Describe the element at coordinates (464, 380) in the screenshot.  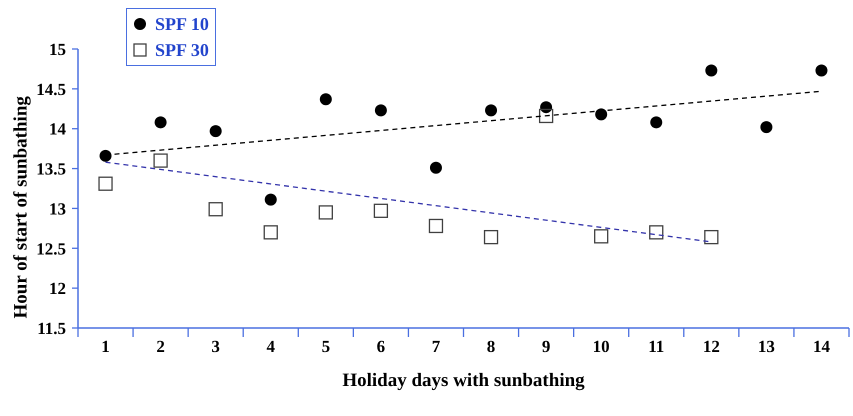
I see `x-axis-title: Holiday days with sunbathing` at that location.